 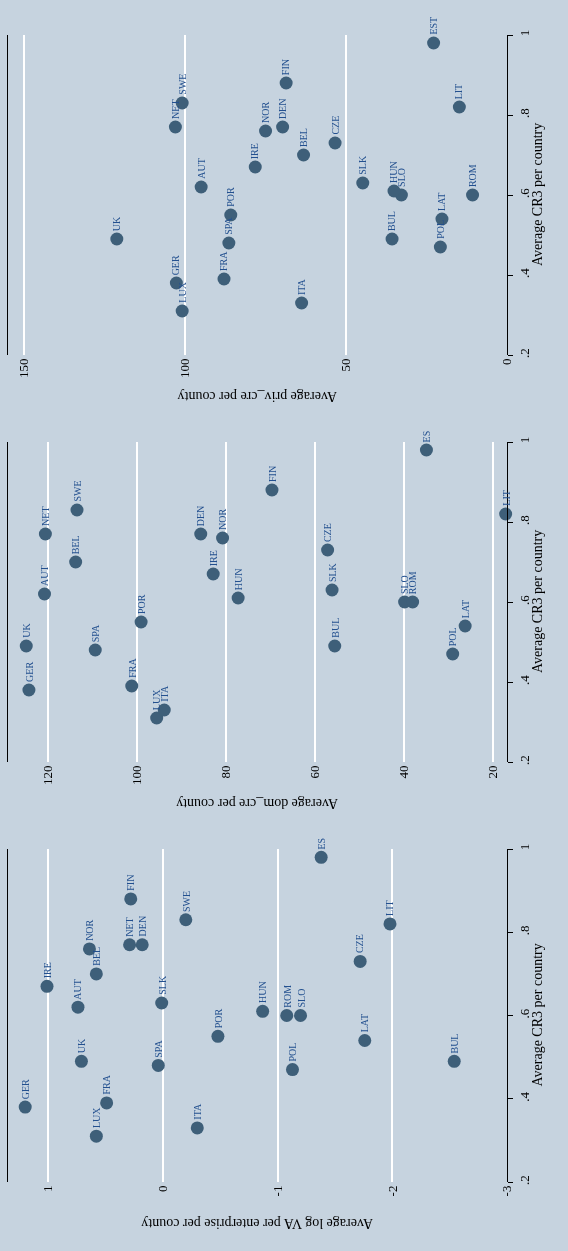 What do you see at coordinates (286, 67) in the screenshot?
I see `annotation: FIN` at bounding box center [286, 67].